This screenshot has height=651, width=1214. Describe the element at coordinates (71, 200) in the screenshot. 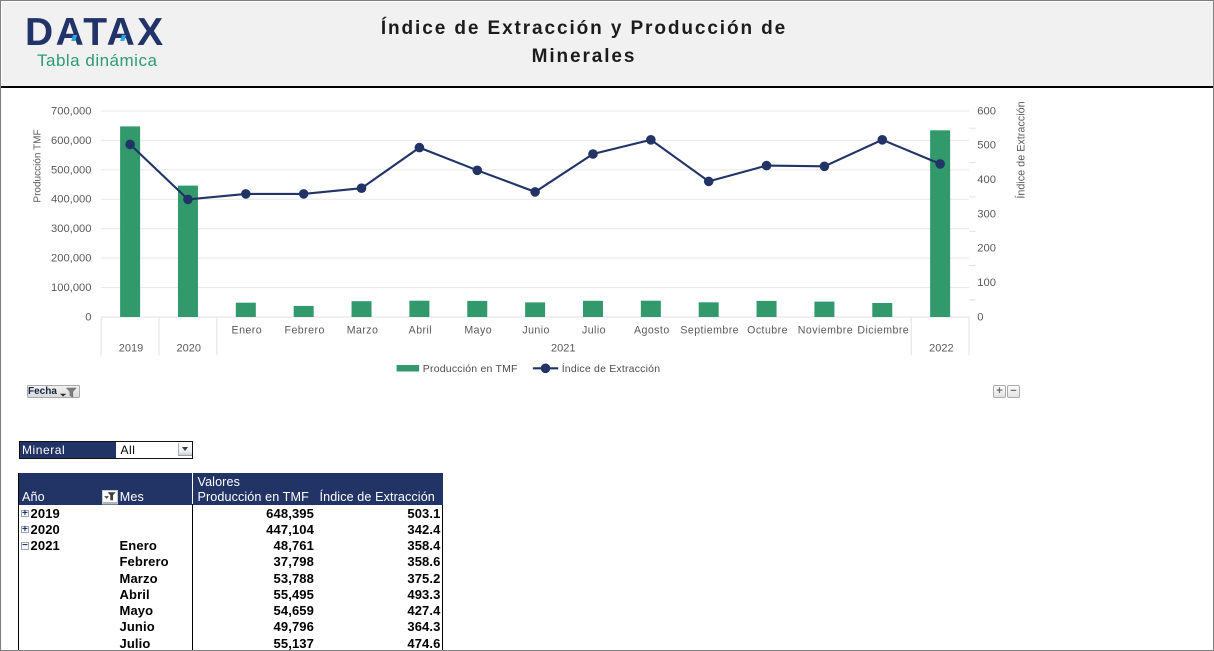

I see `svg-text: 400,000` at that location.